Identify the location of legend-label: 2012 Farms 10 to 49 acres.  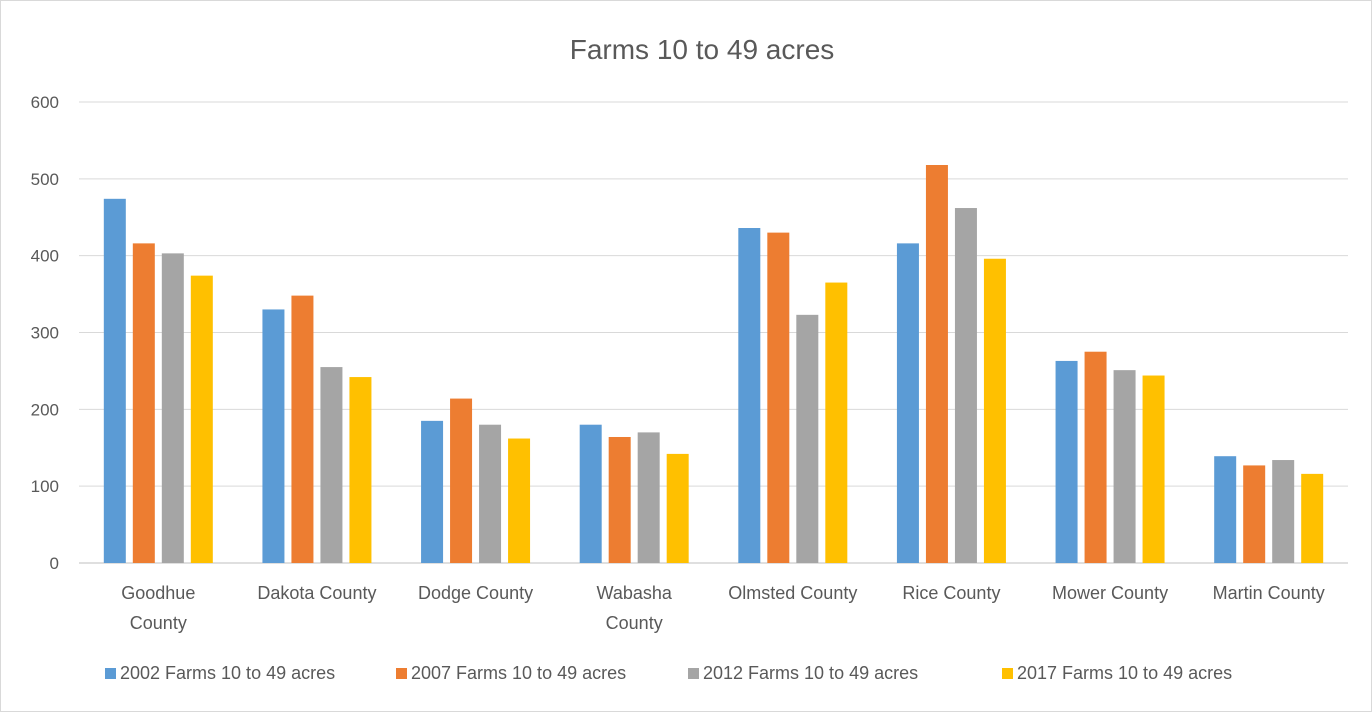
(810, 673).